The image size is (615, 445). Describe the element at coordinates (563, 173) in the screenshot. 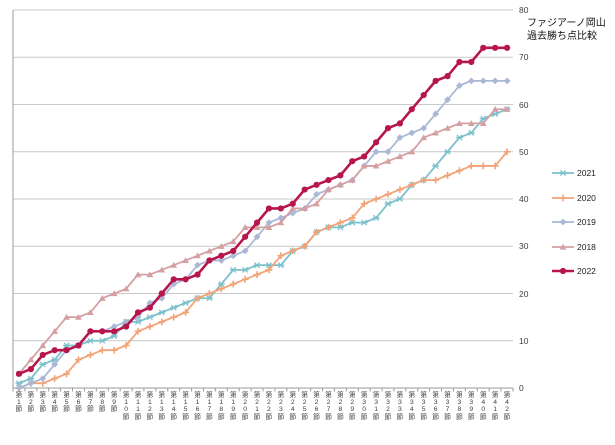

I see `legend-marker-2021` at that location.